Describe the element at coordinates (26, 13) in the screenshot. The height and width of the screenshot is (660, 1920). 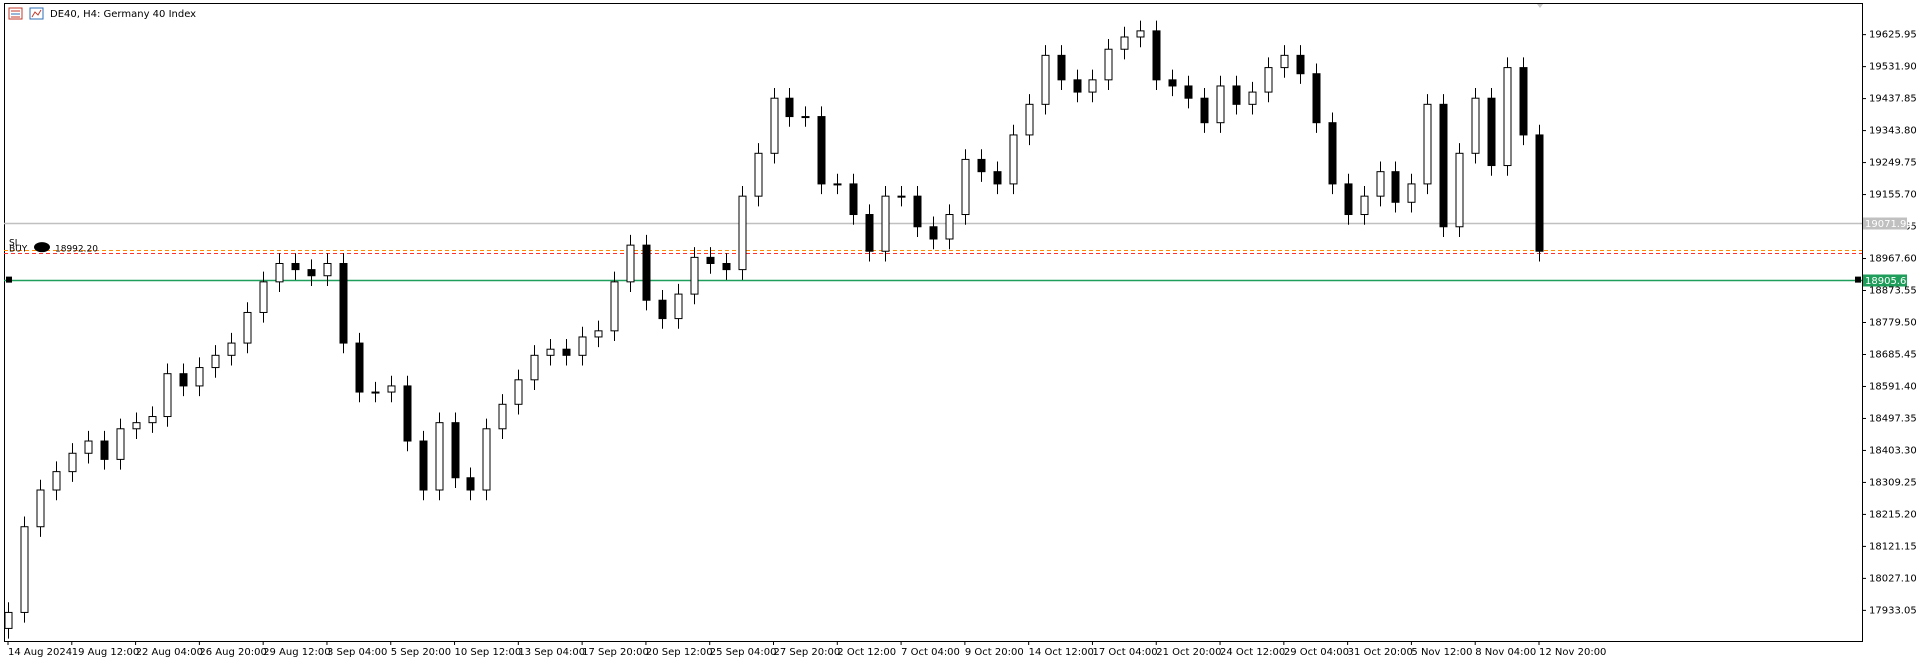
I see `window-icons` at that location.